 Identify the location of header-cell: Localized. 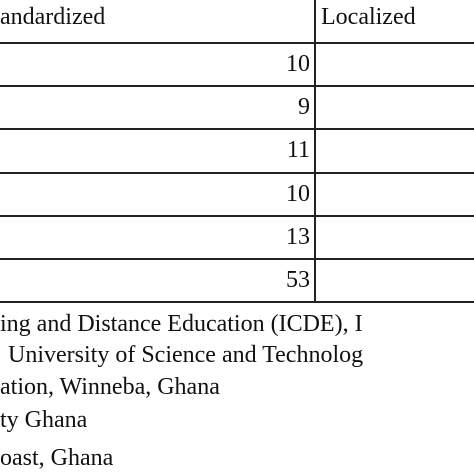
(368, 17).